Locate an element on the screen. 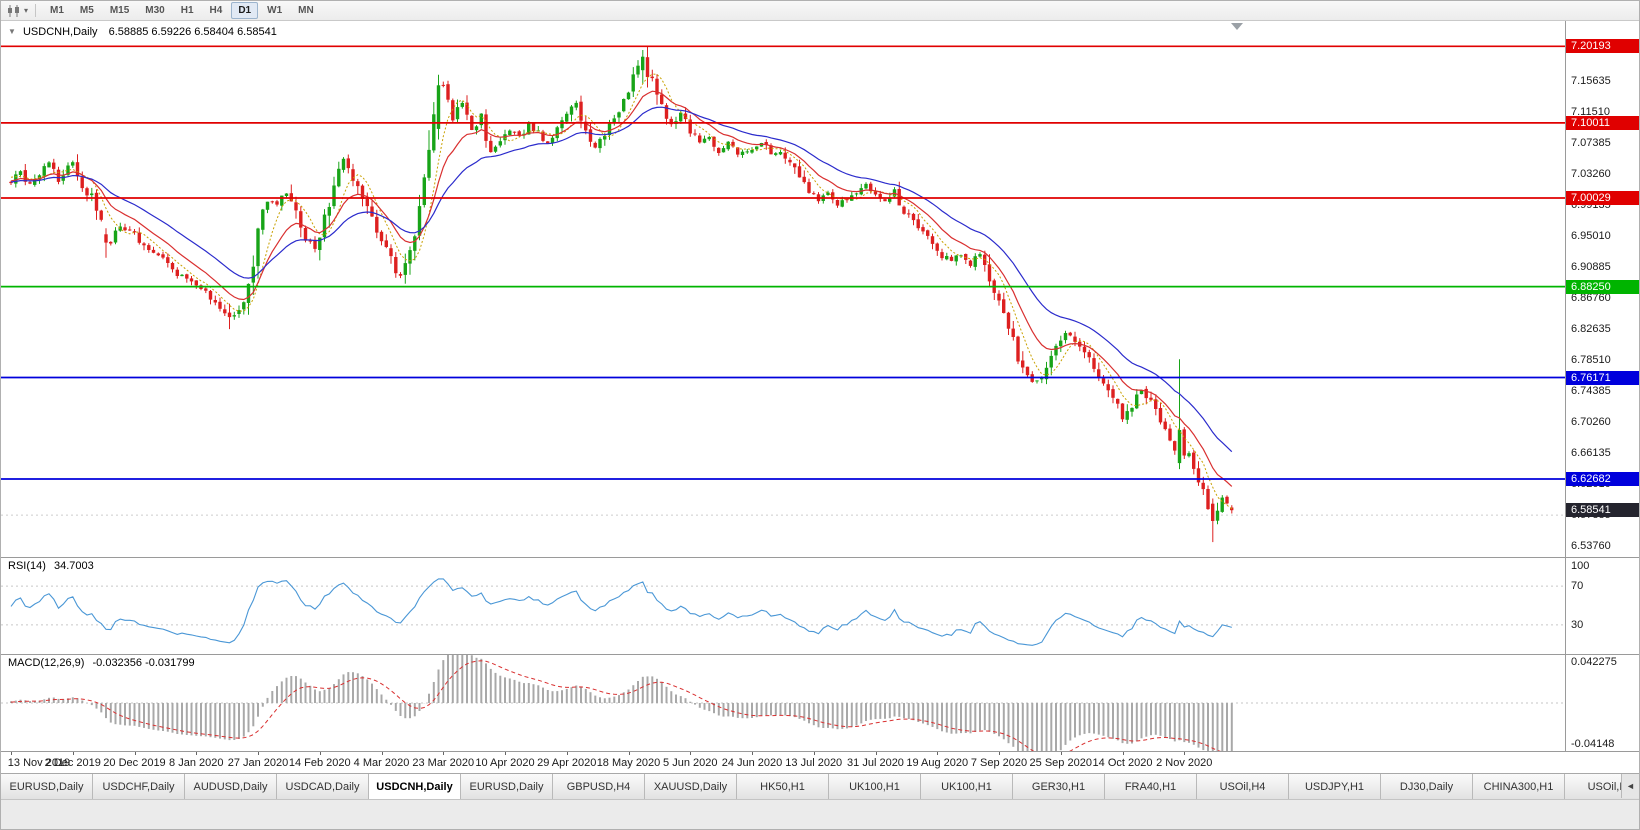 This screenshot has height=830, width=1640. rsi-axis-label: 70 is located at coordinates (1577, 586).